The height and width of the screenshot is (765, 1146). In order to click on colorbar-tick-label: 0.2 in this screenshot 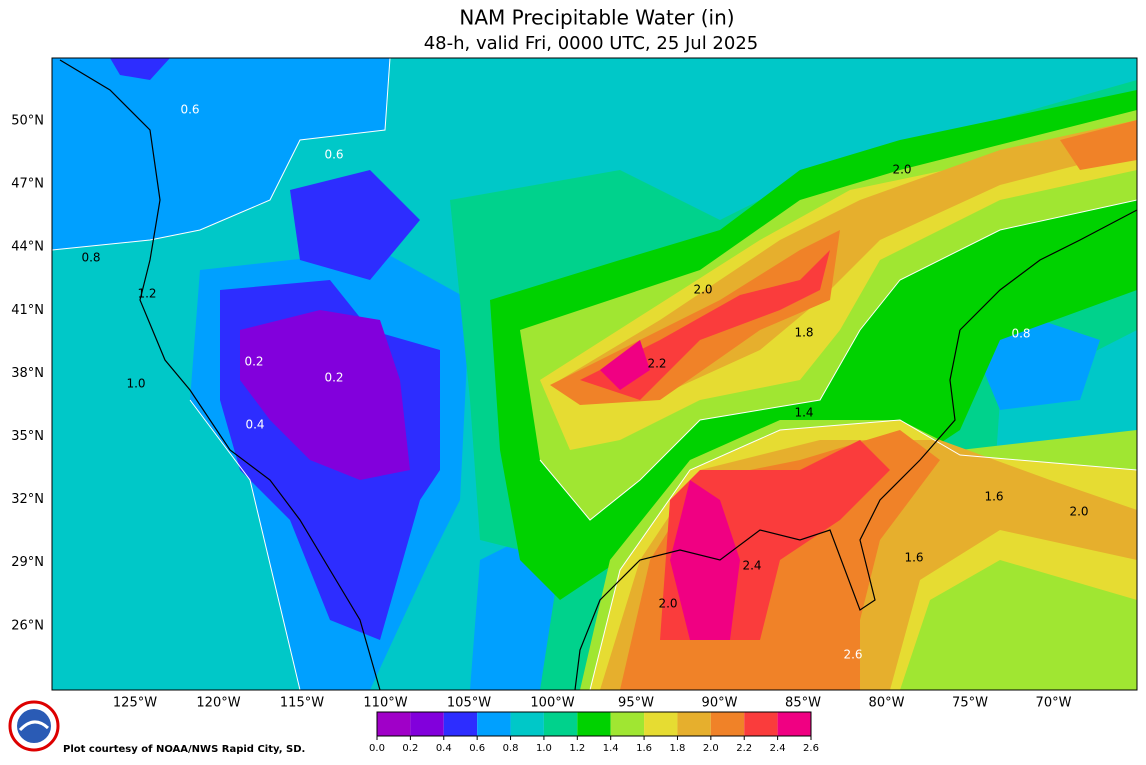, I will do `click(410, 748)`.